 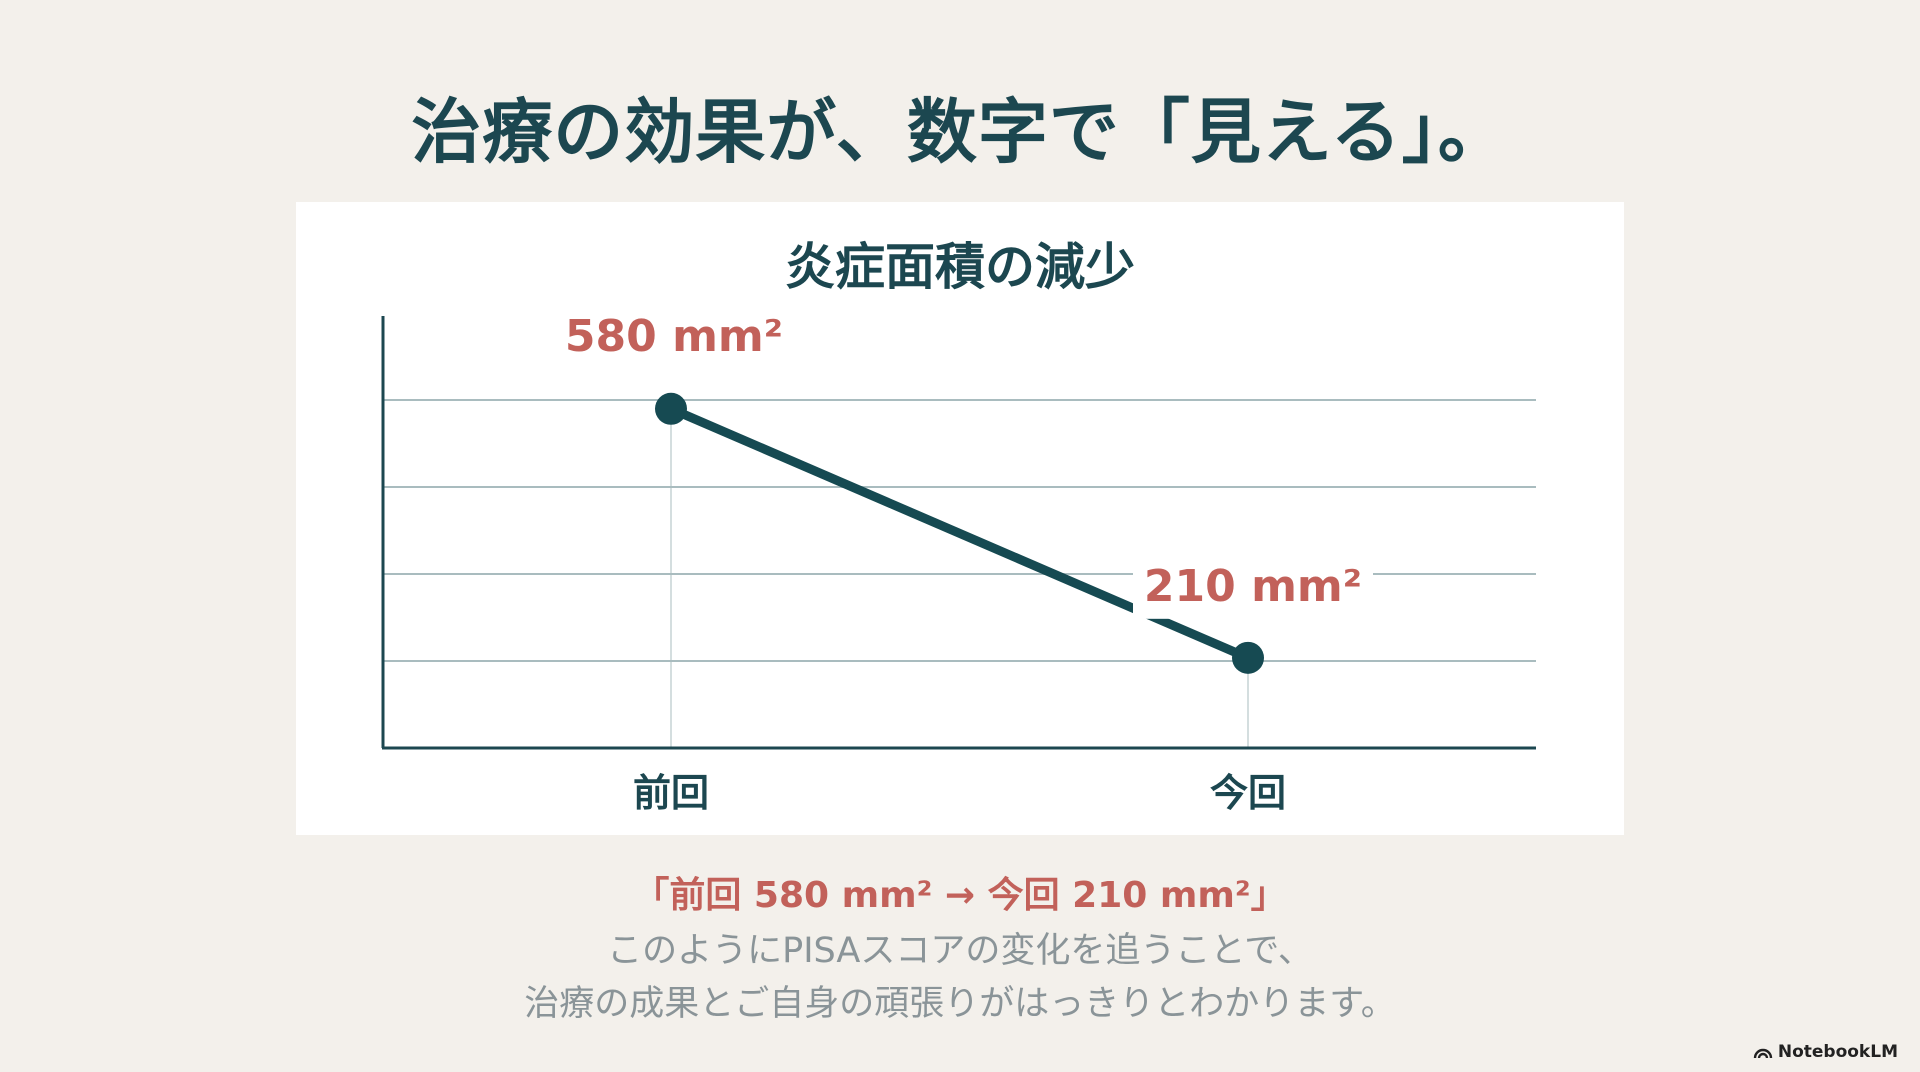 What do you see at coordinates (674, 336) in the screenshot?
I see `data-label: 580 mm²` at bounding box center [674, 336].